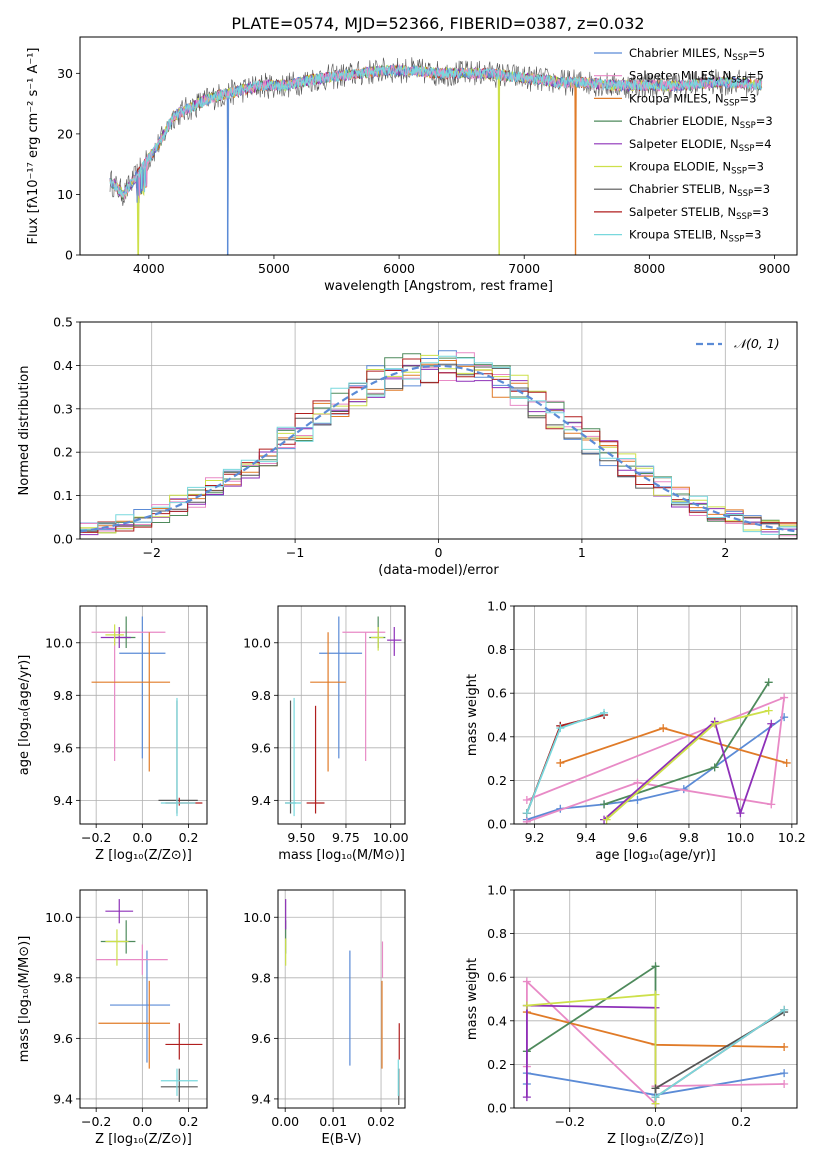 The width and height of the screenshot is (819, 1170). I want to click on y-axis-label: mass [log₁₀(M/M⊙)], so click(24, 999).